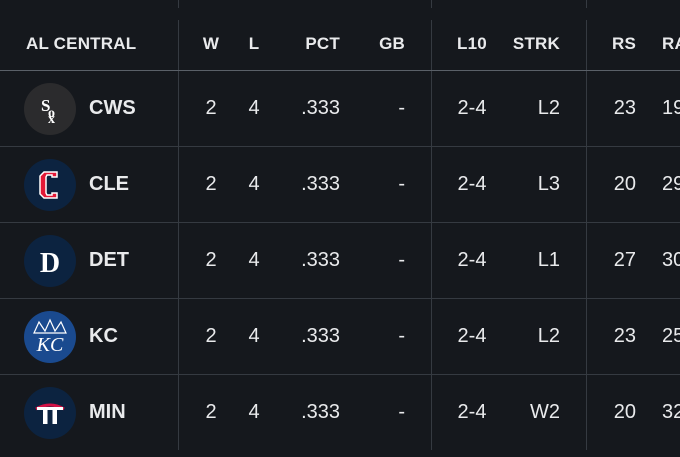 This screenshot has width=680, height=457. I want to click on svg-text: D, so click(50, 263).